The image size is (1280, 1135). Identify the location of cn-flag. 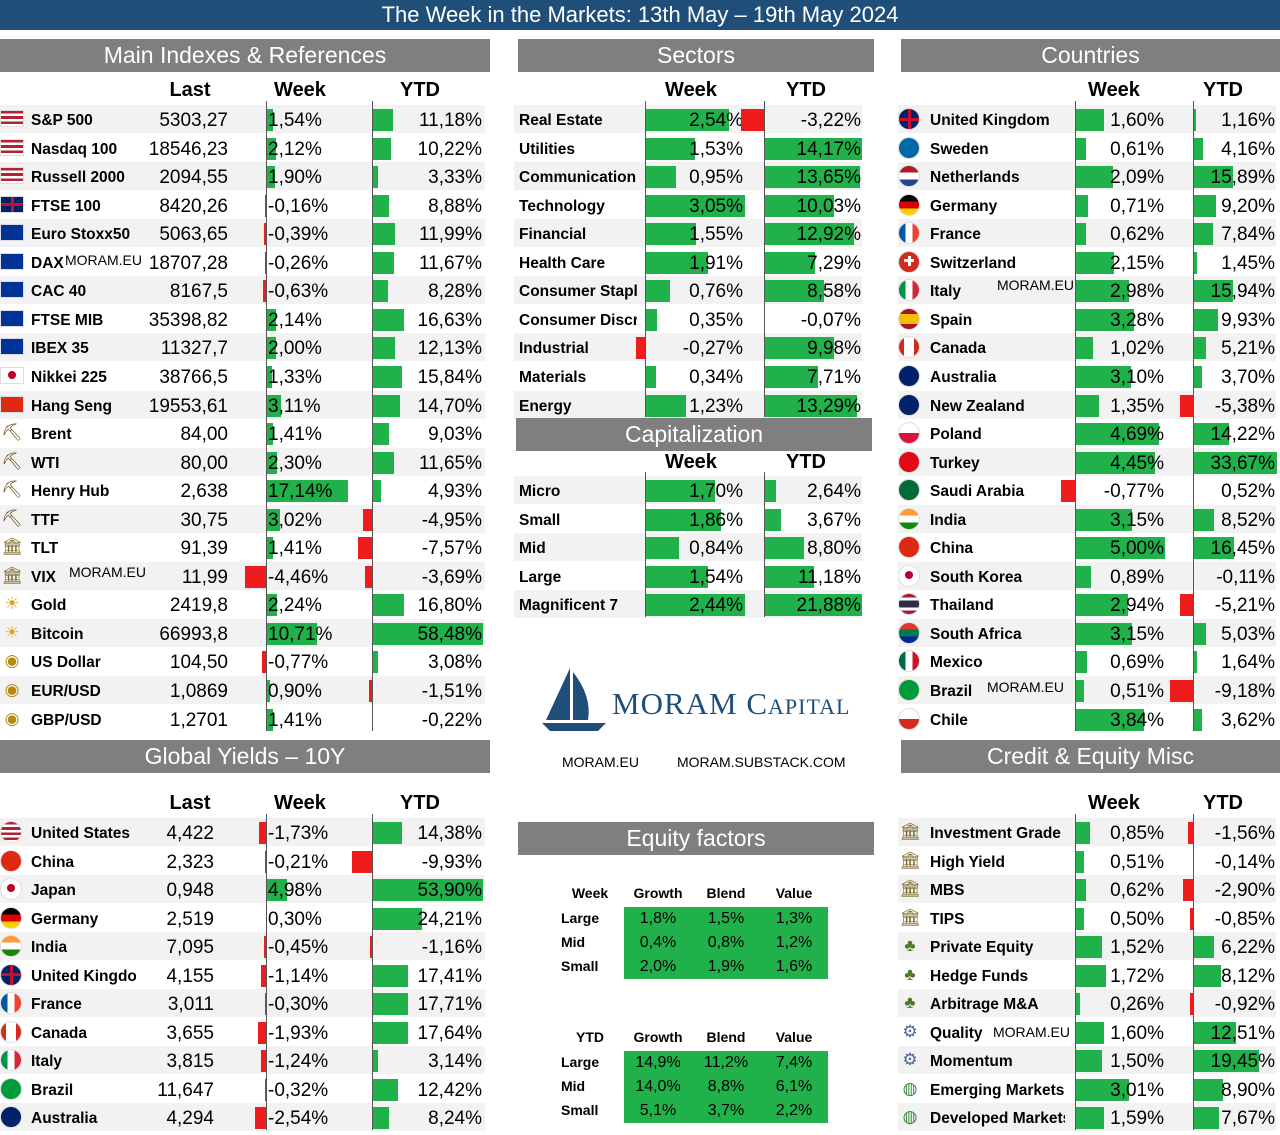
(11, 861).